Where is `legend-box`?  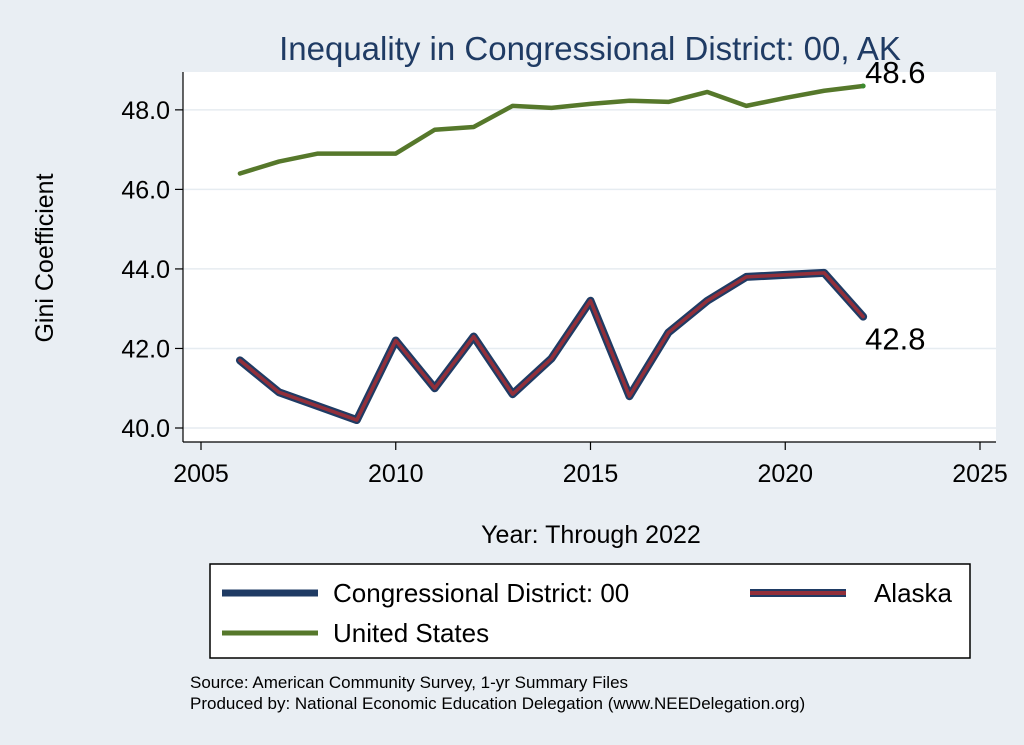
legend-box is located at coordinates (590, 611).